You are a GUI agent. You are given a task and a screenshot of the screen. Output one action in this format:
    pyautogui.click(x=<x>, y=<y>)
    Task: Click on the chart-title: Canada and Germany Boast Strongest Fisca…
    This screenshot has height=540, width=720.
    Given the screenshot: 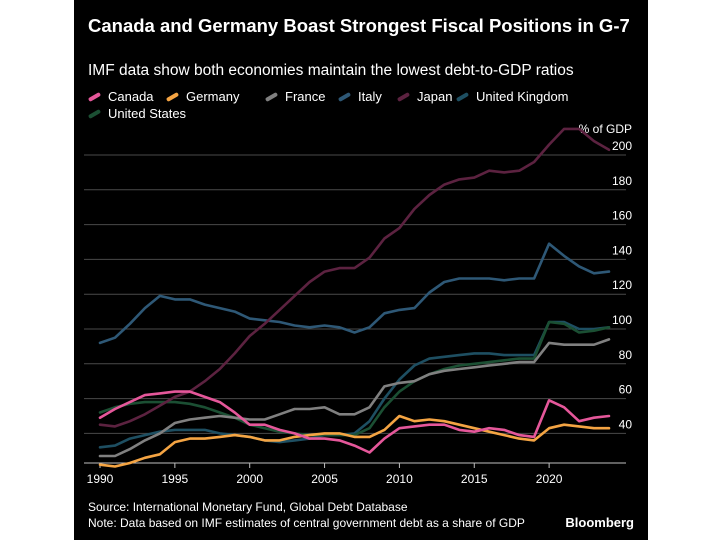 What is the action you would take?
    pyautogui.click(x=359, y=25)
    